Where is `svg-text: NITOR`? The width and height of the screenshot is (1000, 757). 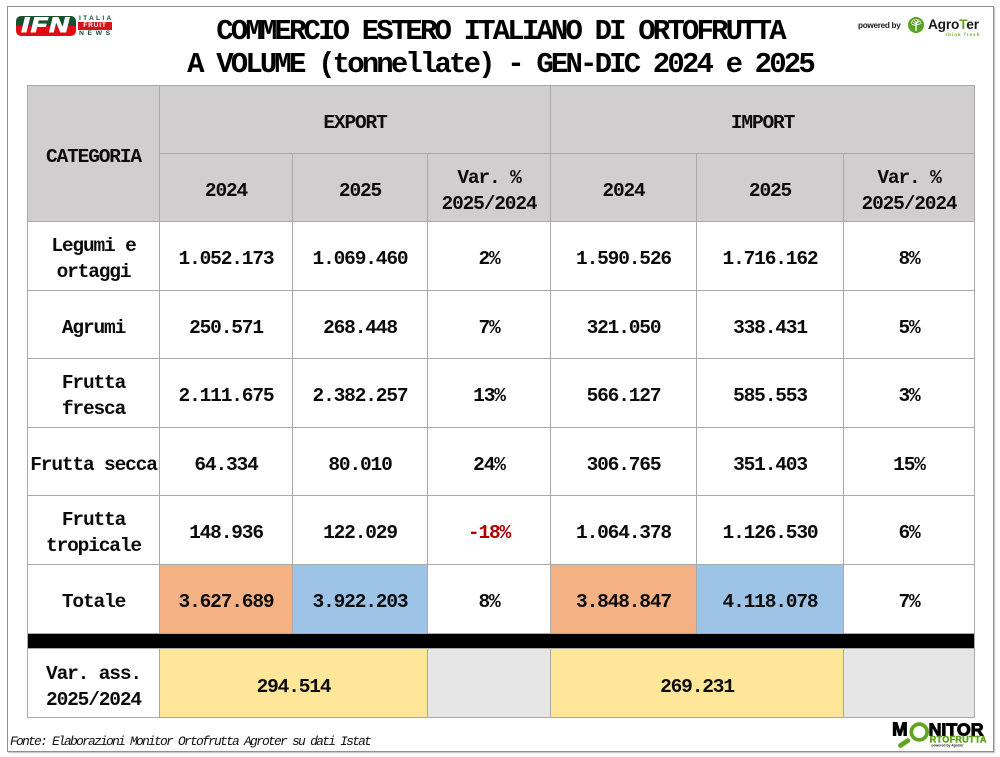 svg-text: NITOR is located at coordinates (956, 730).